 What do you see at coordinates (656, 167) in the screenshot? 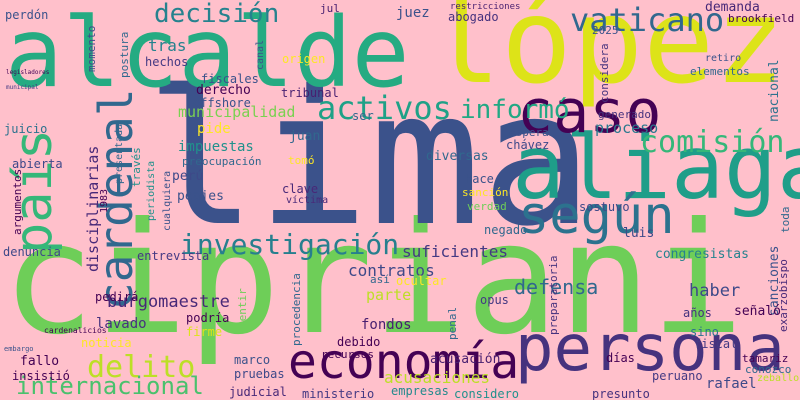
I see `word-aliaga: aliaga` at bounding box center [656, 167].